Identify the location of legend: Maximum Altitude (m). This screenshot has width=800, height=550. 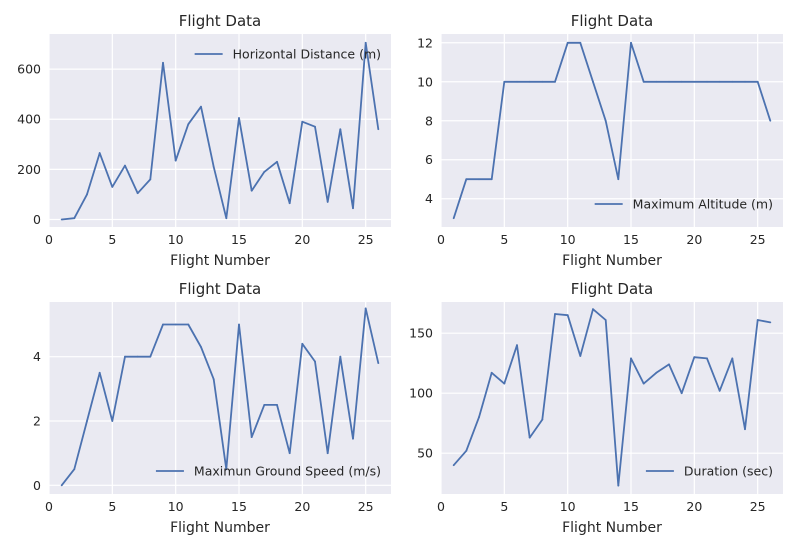
(683, 204).